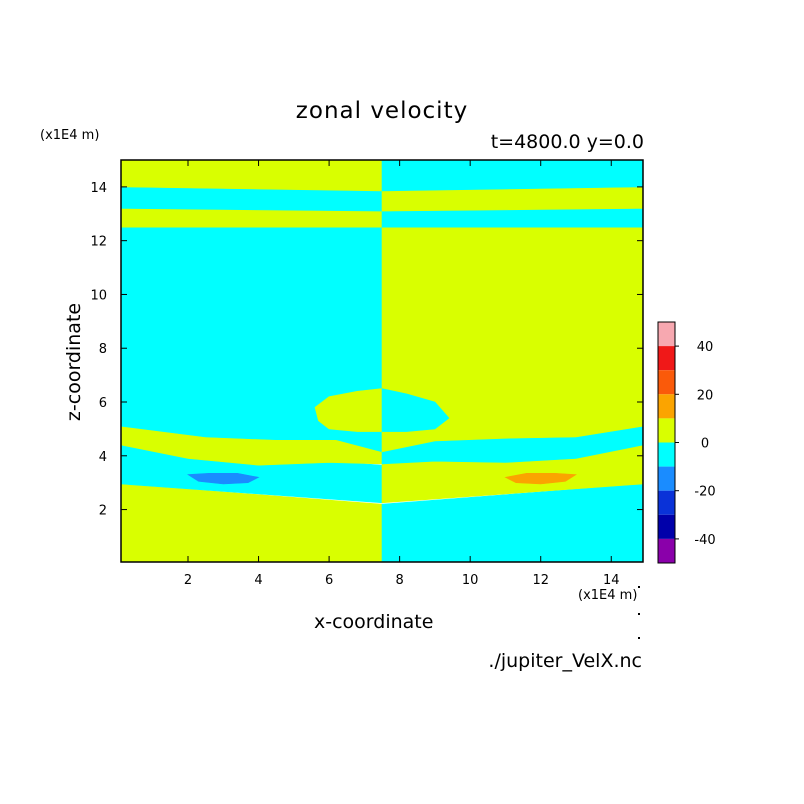  I want to click on x-tick-label: 8, so click(399, 580).